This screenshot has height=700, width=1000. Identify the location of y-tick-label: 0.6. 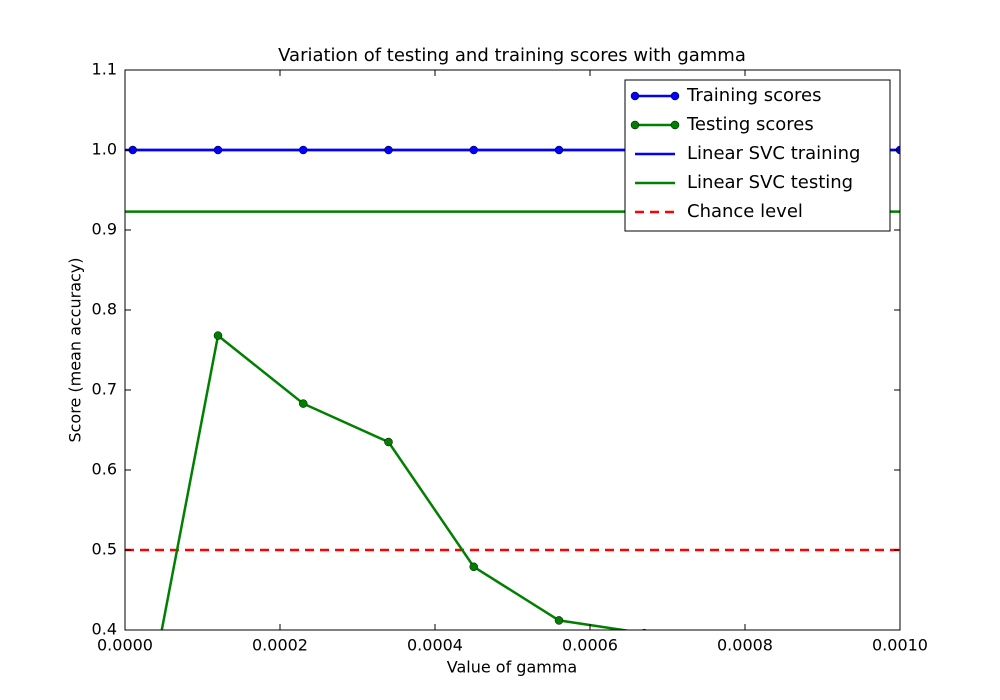
(104, 469).